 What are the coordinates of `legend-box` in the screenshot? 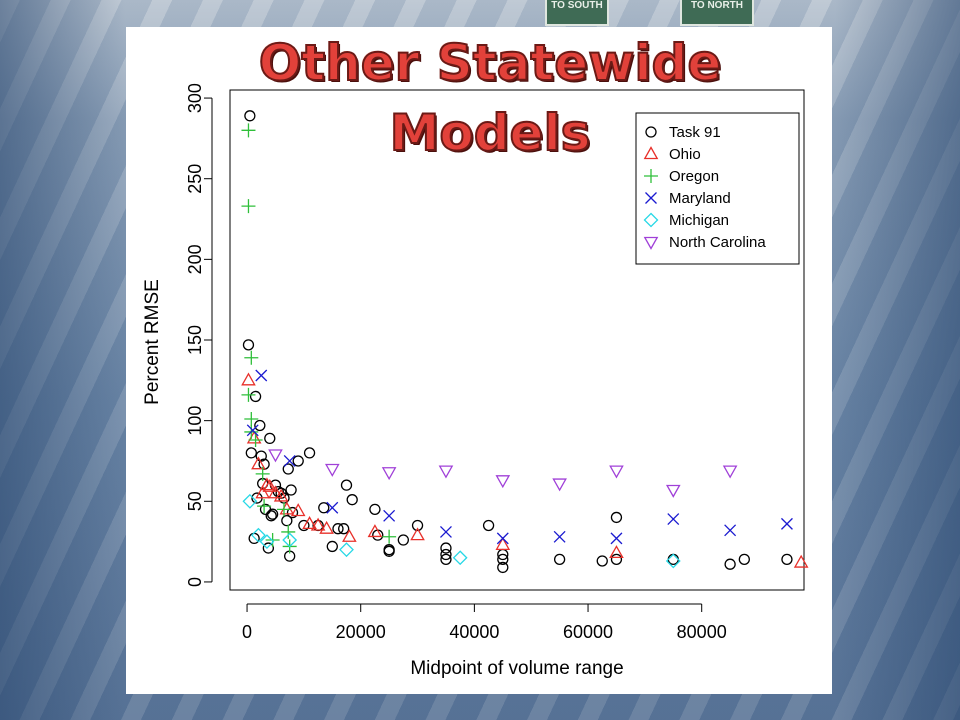 It's located at (717, 188).